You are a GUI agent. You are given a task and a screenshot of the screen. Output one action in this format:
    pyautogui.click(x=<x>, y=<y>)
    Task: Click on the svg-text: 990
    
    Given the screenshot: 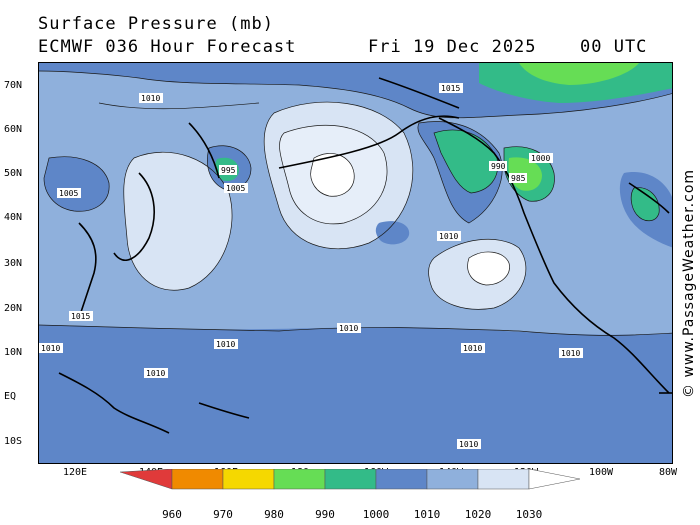 What is the action you would take?
    pyautogui.click(x=498, y=166)
    